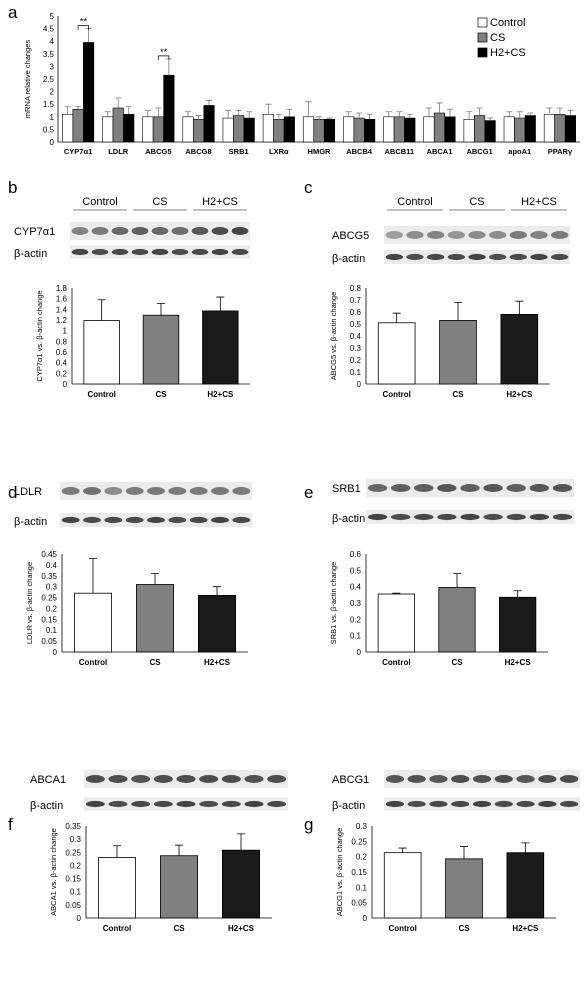 The image size is (586, 992). I want to click on f-y-tick: 0.35, so click(73, 826).